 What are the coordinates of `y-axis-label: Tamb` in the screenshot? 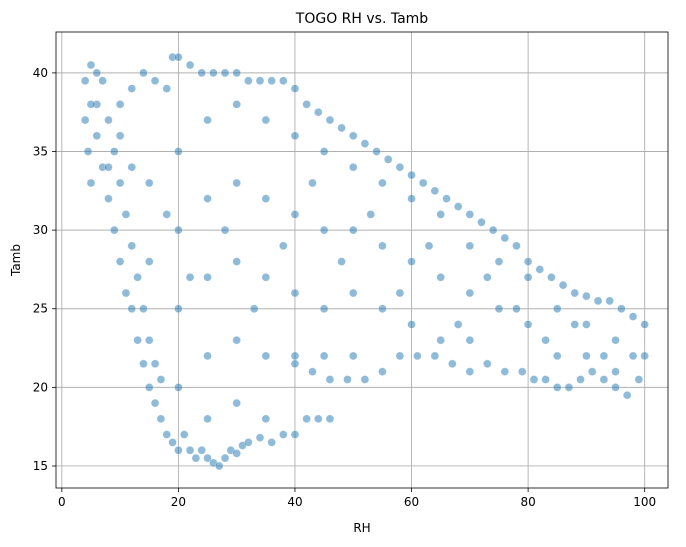 It's located at (16, 260).